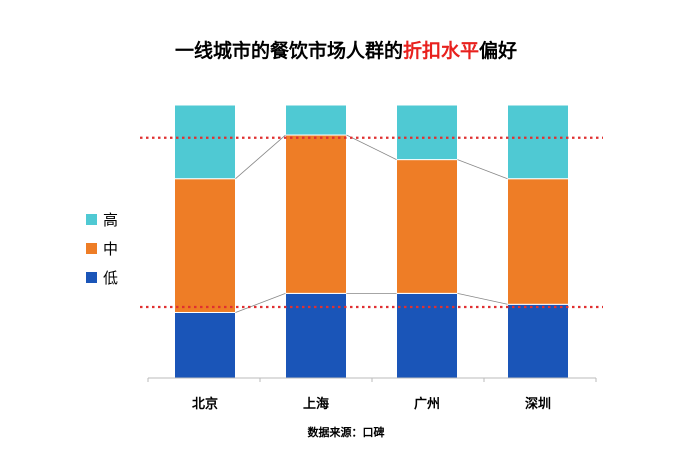 The image size is (692, 460). I want to click on bar-segment-深圳-中, so click(538, 241).